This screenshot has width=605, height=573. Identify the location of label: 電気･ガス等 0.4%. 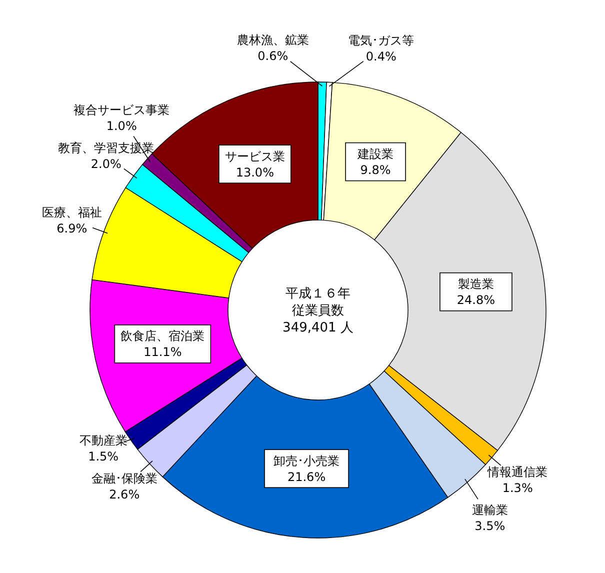
(381, 49).